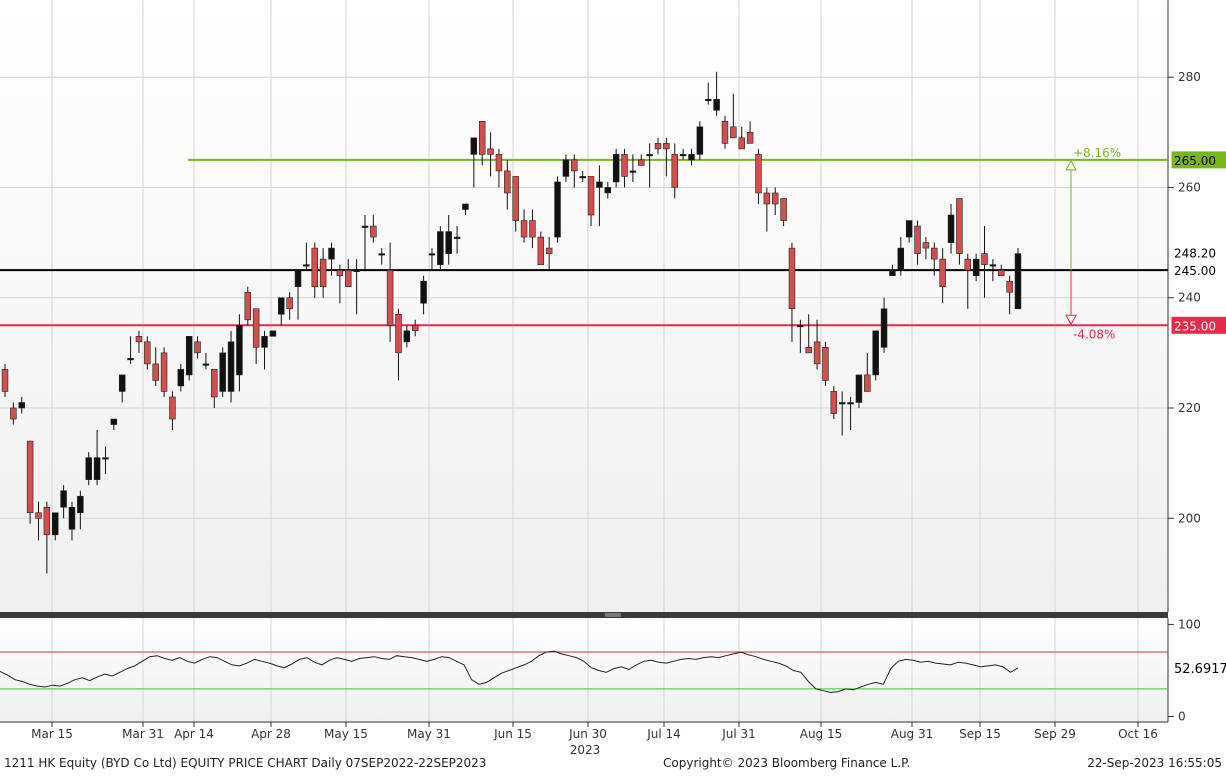  I want to click on y-tick-label: 240, so click(1189, 298).